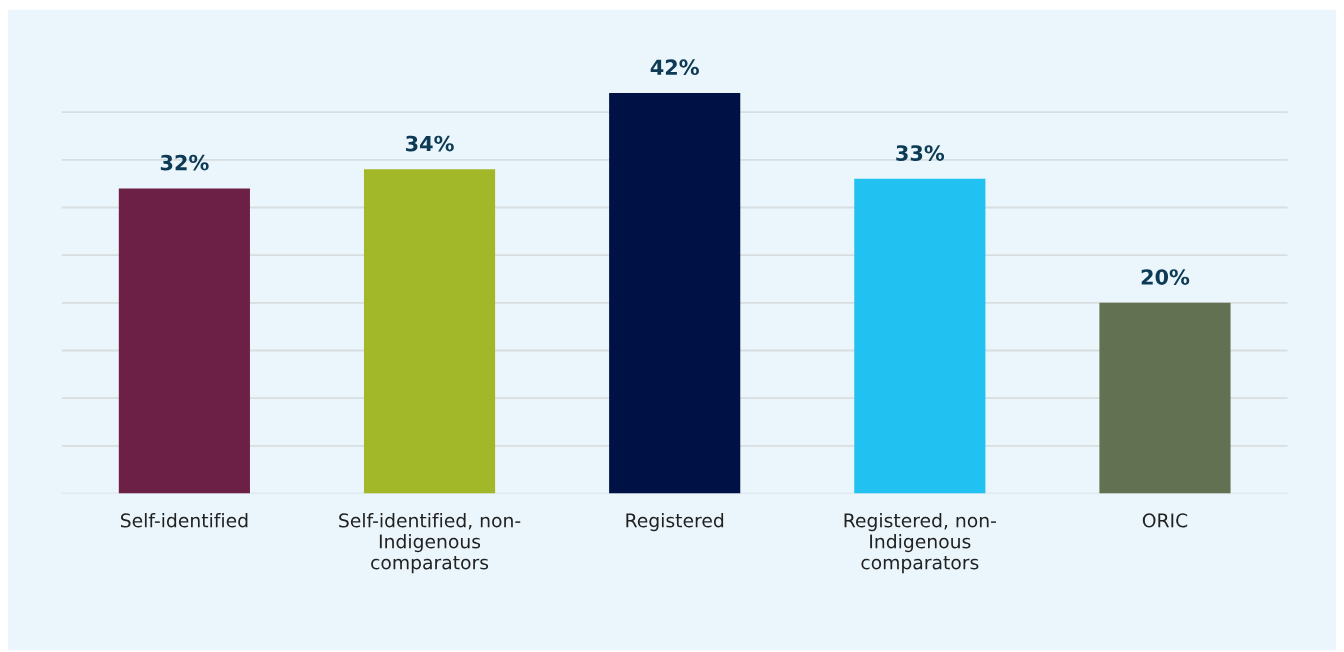 The width and height of the screenshot is (1344, 652). Describe the element at coordinates (184, 162) in the screenshot. I see `data-label: 32%` at that location.